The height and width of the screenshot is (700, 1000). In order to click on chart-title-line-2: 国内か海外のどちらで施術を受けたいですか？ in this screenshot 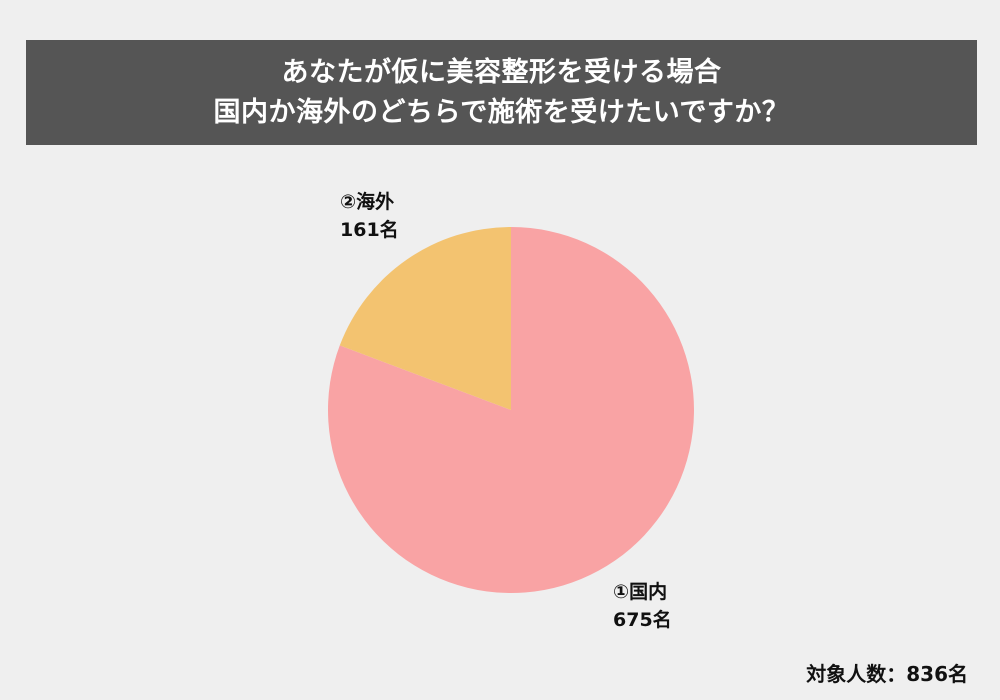, I will do `click(501, 112)`.